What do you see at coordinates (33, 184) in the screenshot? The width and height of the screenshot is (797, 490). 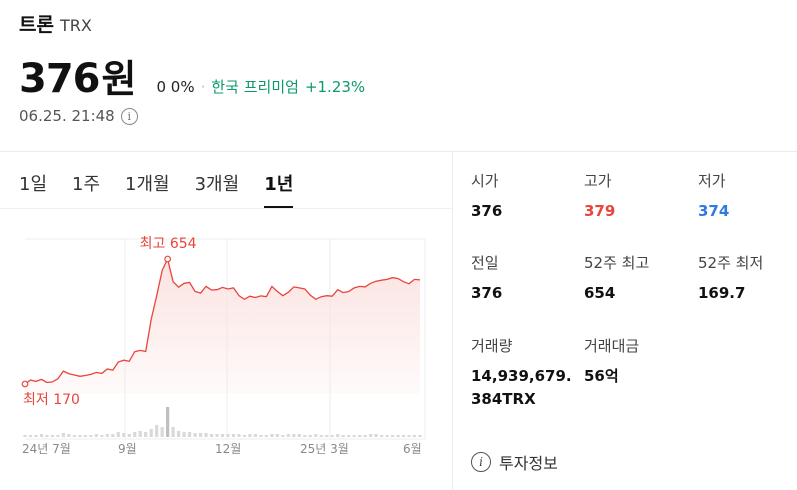 I see `tab-1-day: 1일` at bounding box center [33, 184].